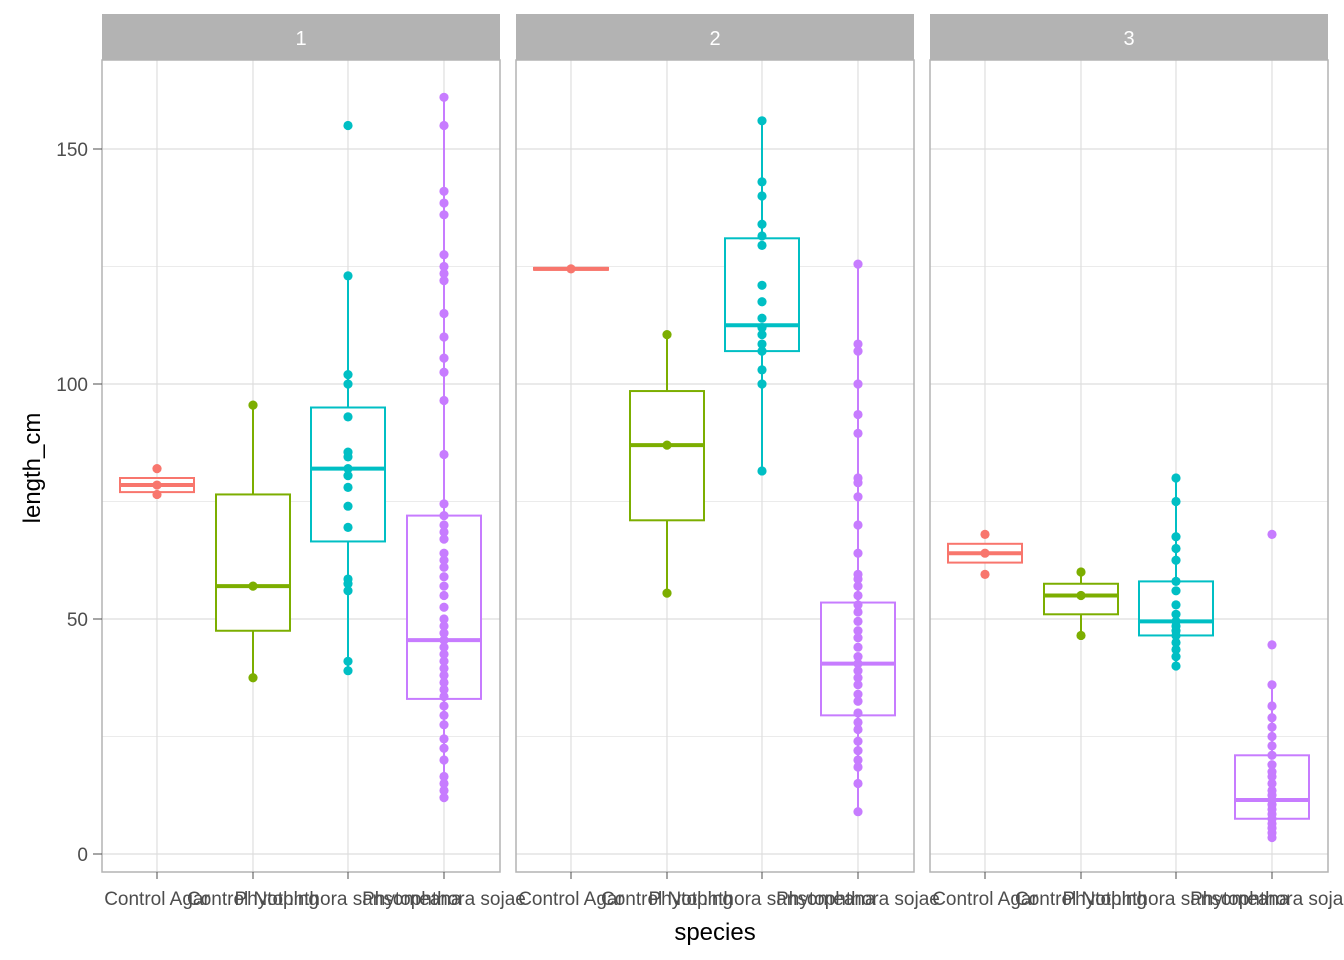 The height and width of the screenshot is (960, 1344). Describe the element at coordinates (714, 39) in the screenshot. I see `facet-strip-label: 2` at that location.